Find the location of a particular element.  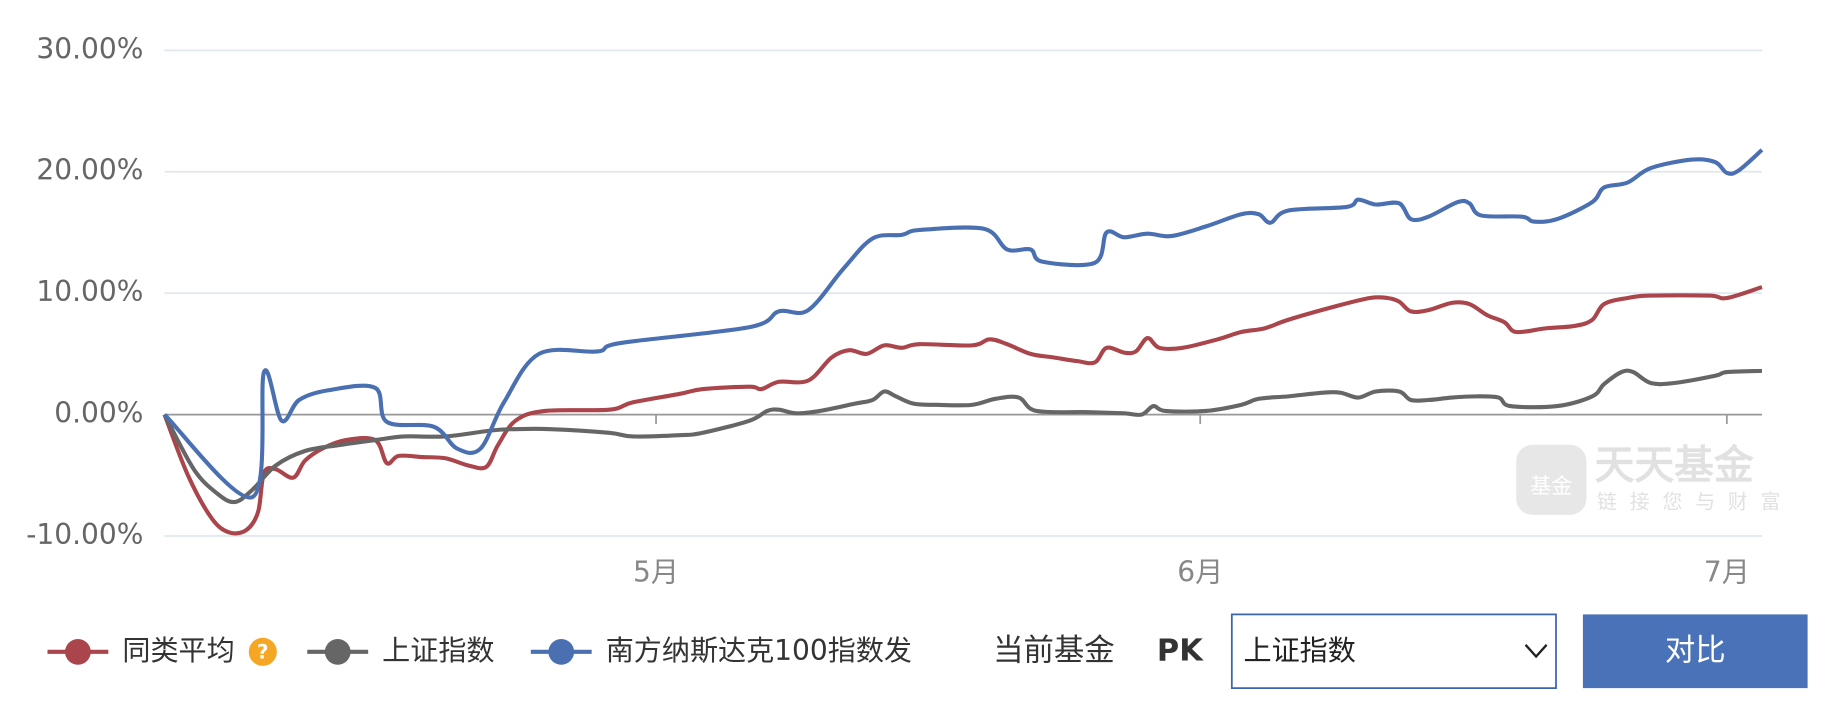

pk-label: PK is located at coordinates (1180, 650).